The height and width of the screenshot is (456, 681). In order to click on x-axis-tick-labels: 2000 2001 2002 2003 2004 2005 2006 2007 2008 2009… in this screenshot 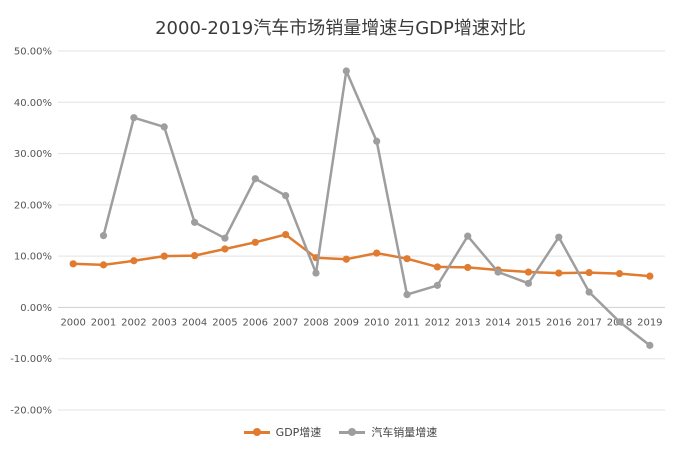, I will do `click(361, 322)`.